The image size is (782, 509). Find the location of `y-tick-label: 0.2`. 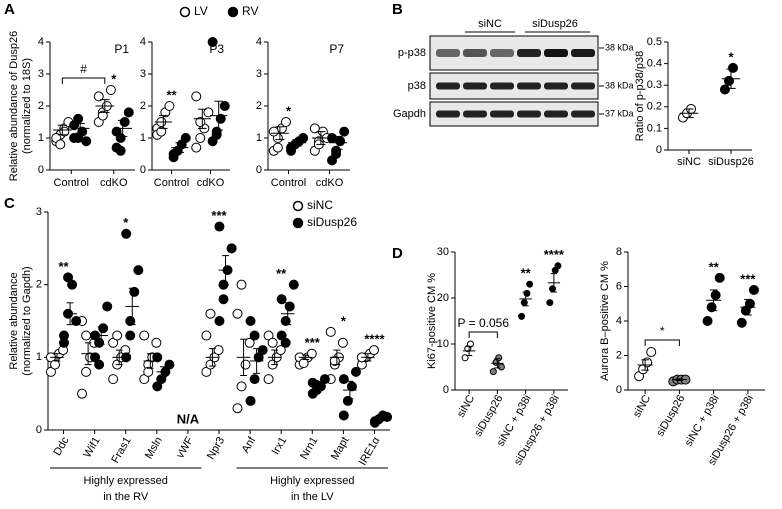

y-tick-label: 0.2 is located at coordinates (654, 107).